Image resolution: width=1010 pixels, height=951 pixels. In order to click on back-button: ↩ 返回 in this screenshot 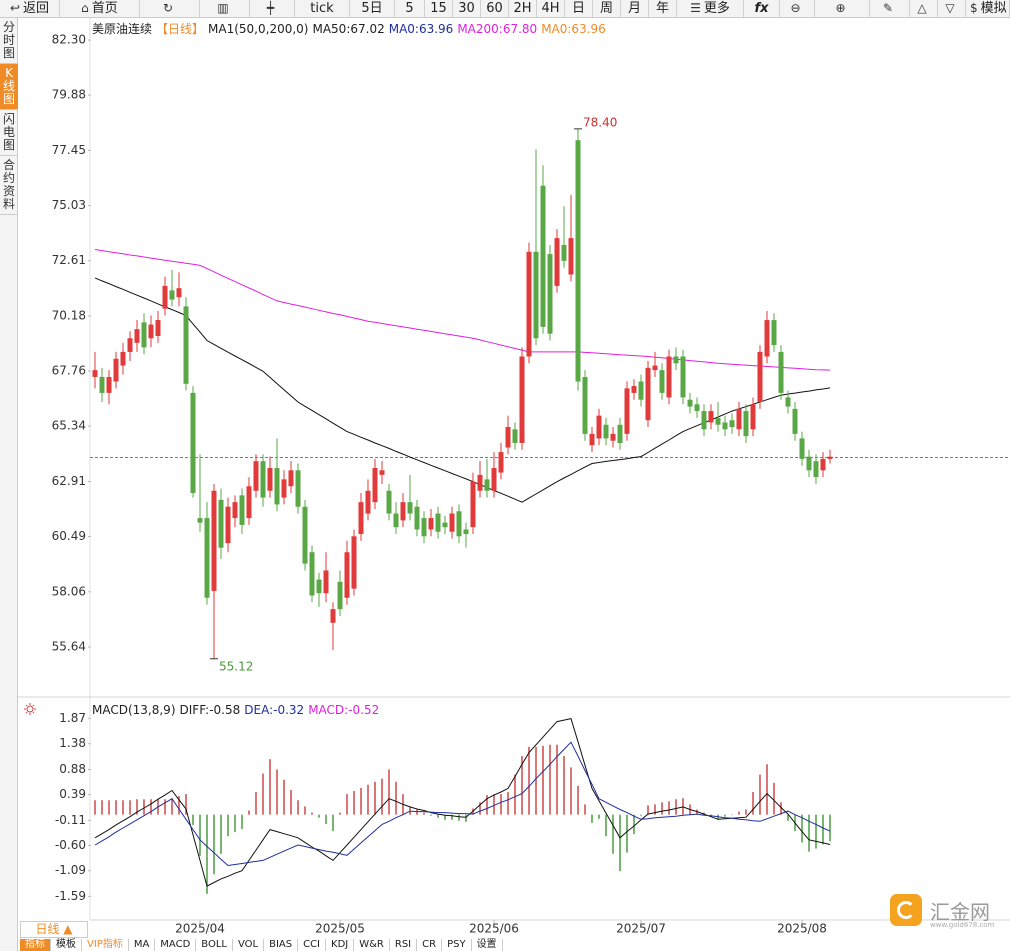, I will do `click(30, 8)`.